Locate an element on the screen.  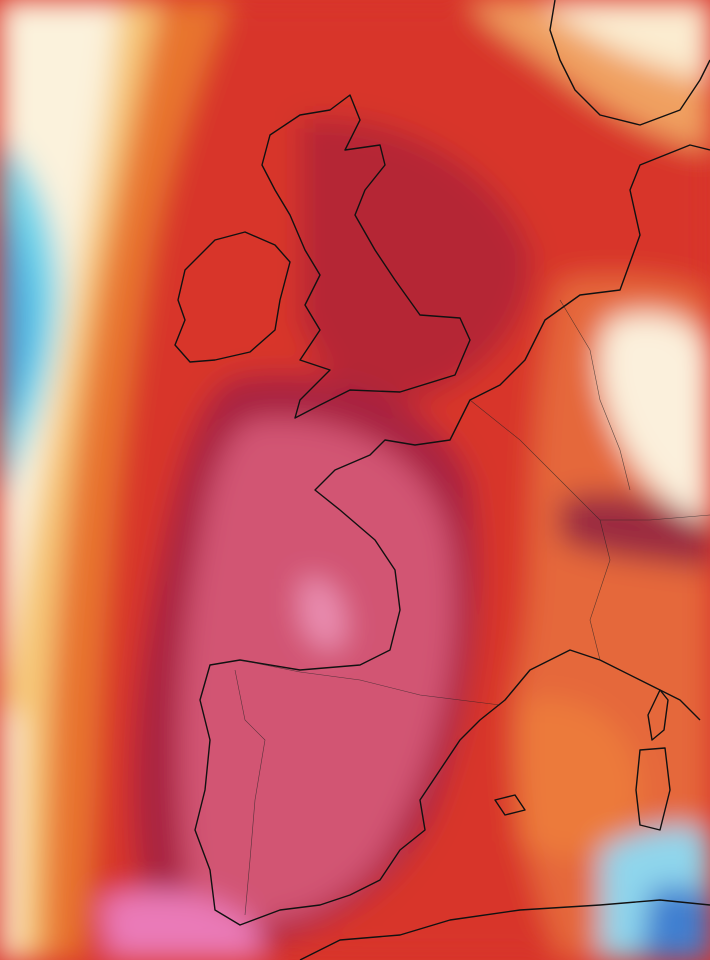
alps-border is located at coordinates (655, 517).